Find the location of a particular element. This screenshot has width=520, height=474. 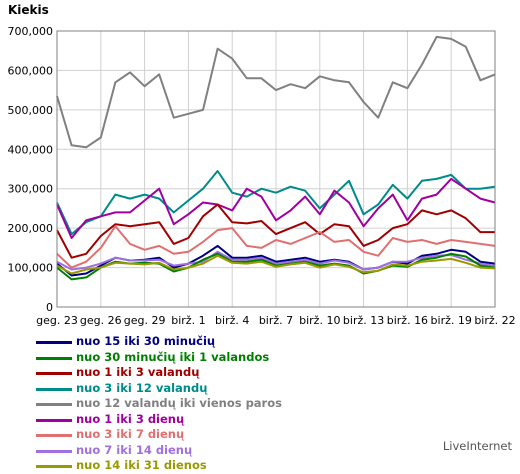

x-tick-label: birž. 16 is located at coordinates (407, 320).